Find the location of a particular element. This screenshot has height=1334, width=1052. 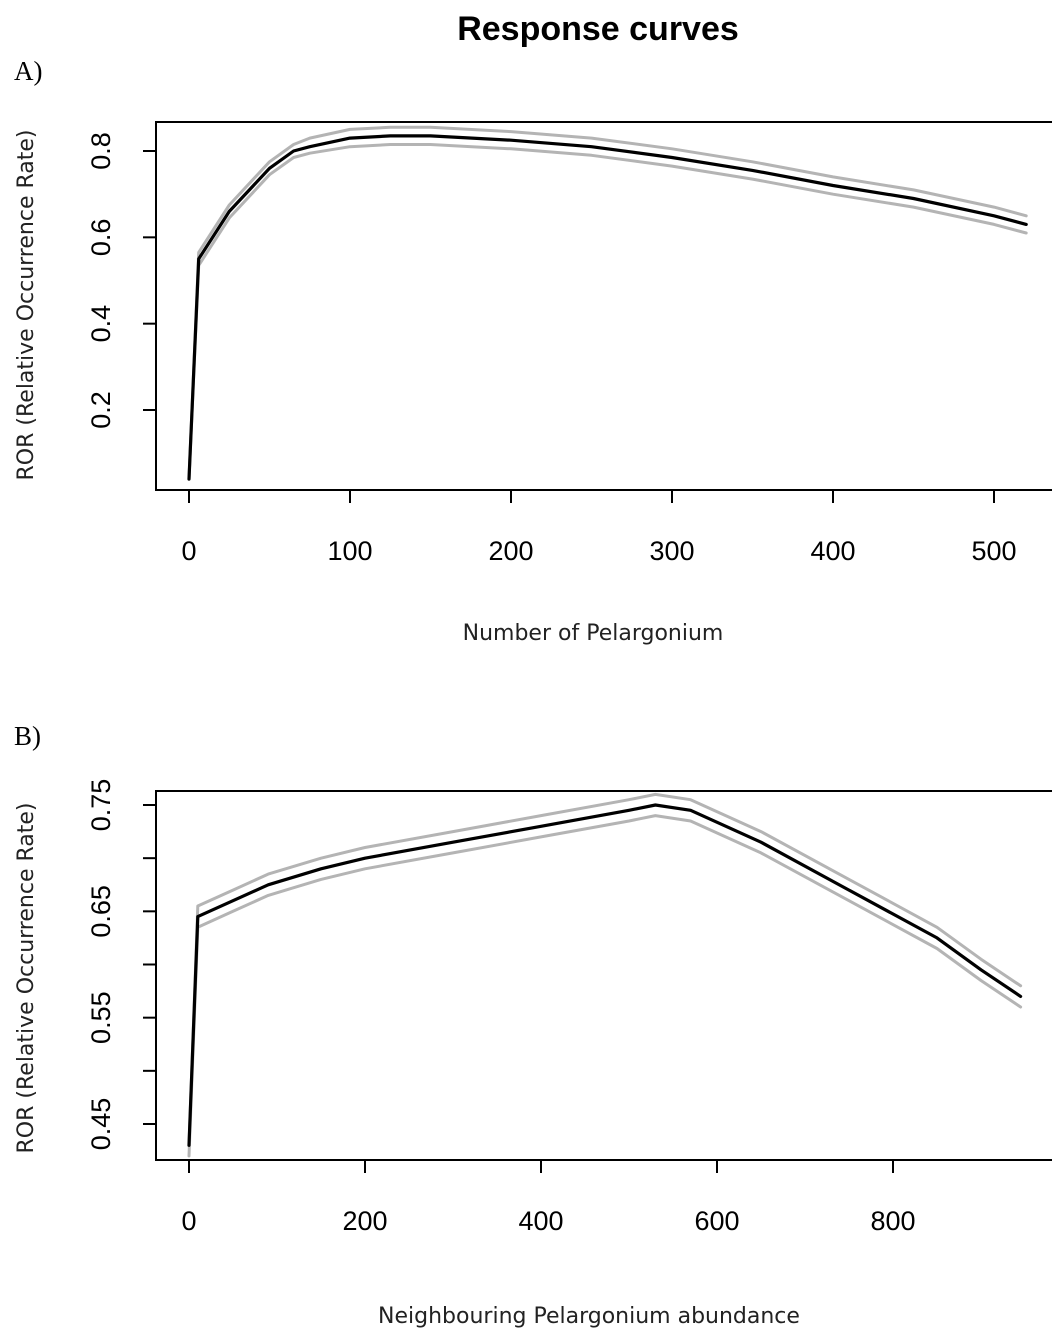

panel-a-y-tick-label: 0.2 is located at coordinates (101, 410).